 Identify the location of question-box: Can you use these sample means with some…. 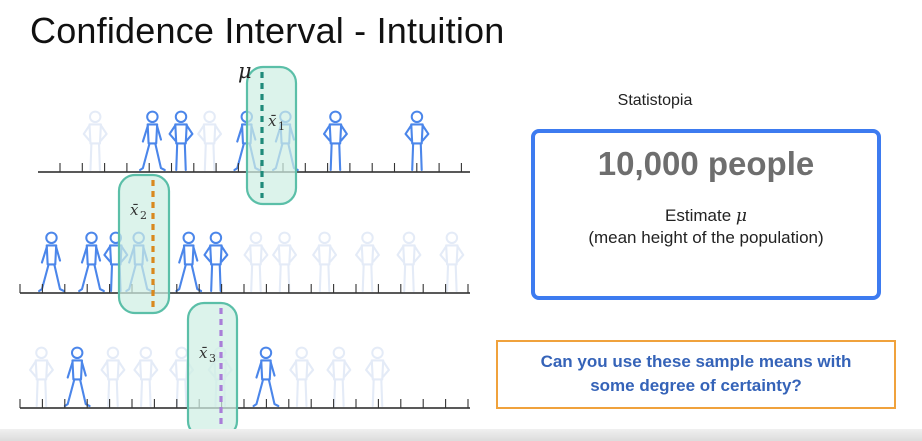
(696, 374).